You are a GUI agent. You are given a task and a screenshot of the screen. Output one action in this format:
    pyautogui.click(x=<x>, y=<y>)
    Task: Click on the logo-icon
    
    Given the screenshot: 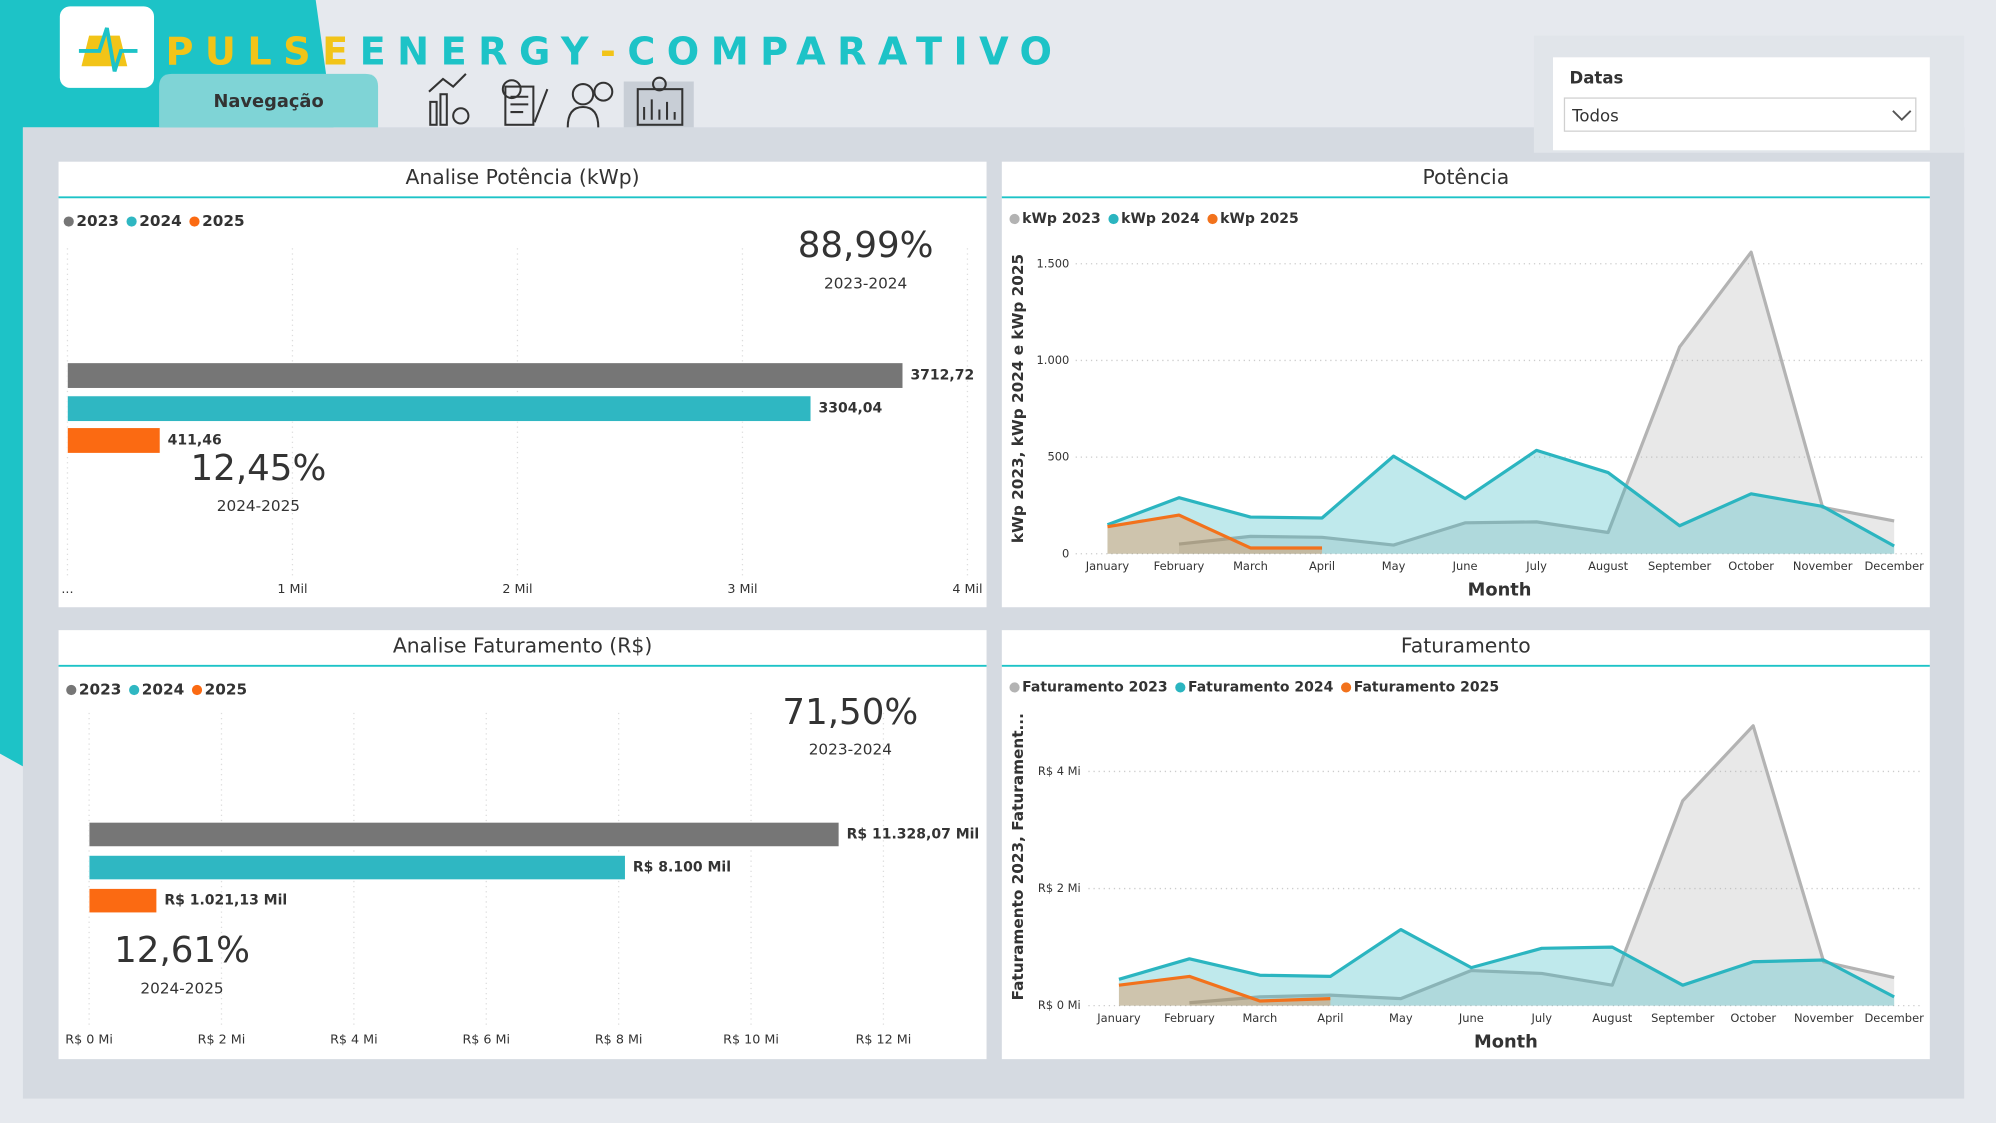 What is the action you would take?
    pyautogui.click(x=108, y=49)
    